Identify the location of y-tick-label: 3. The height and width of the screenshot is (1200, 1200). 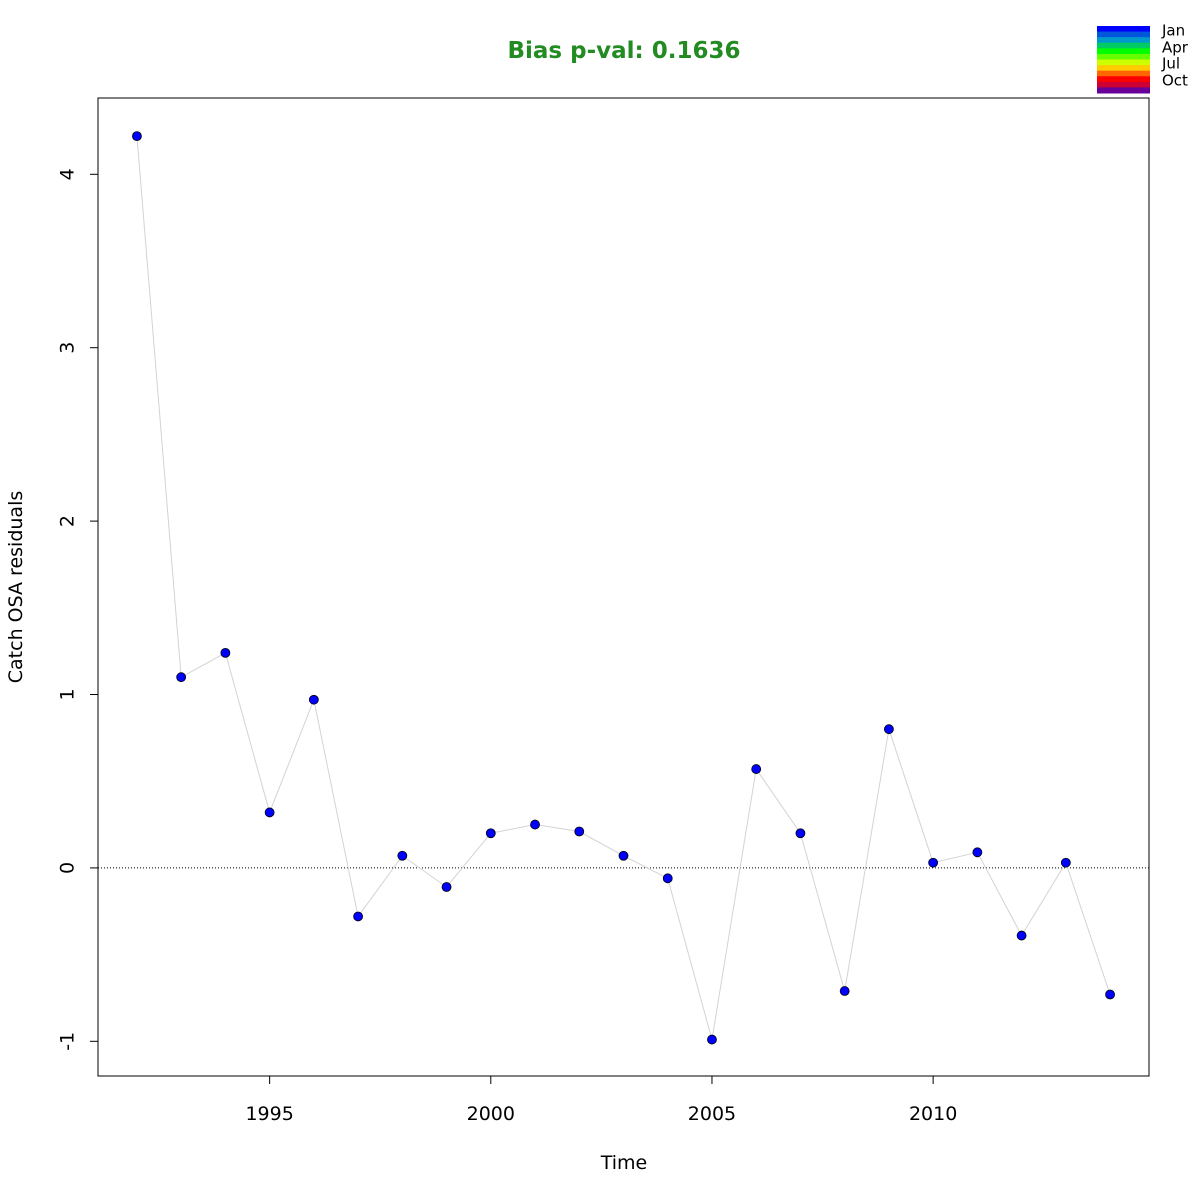
(68, 348).